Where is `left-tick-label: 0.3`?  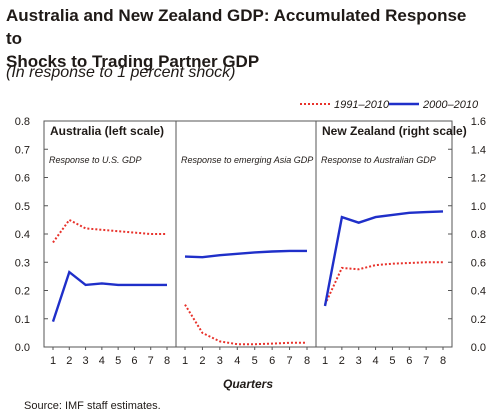 left-tick-label: 0.3 is located at coordinates (22, 263).